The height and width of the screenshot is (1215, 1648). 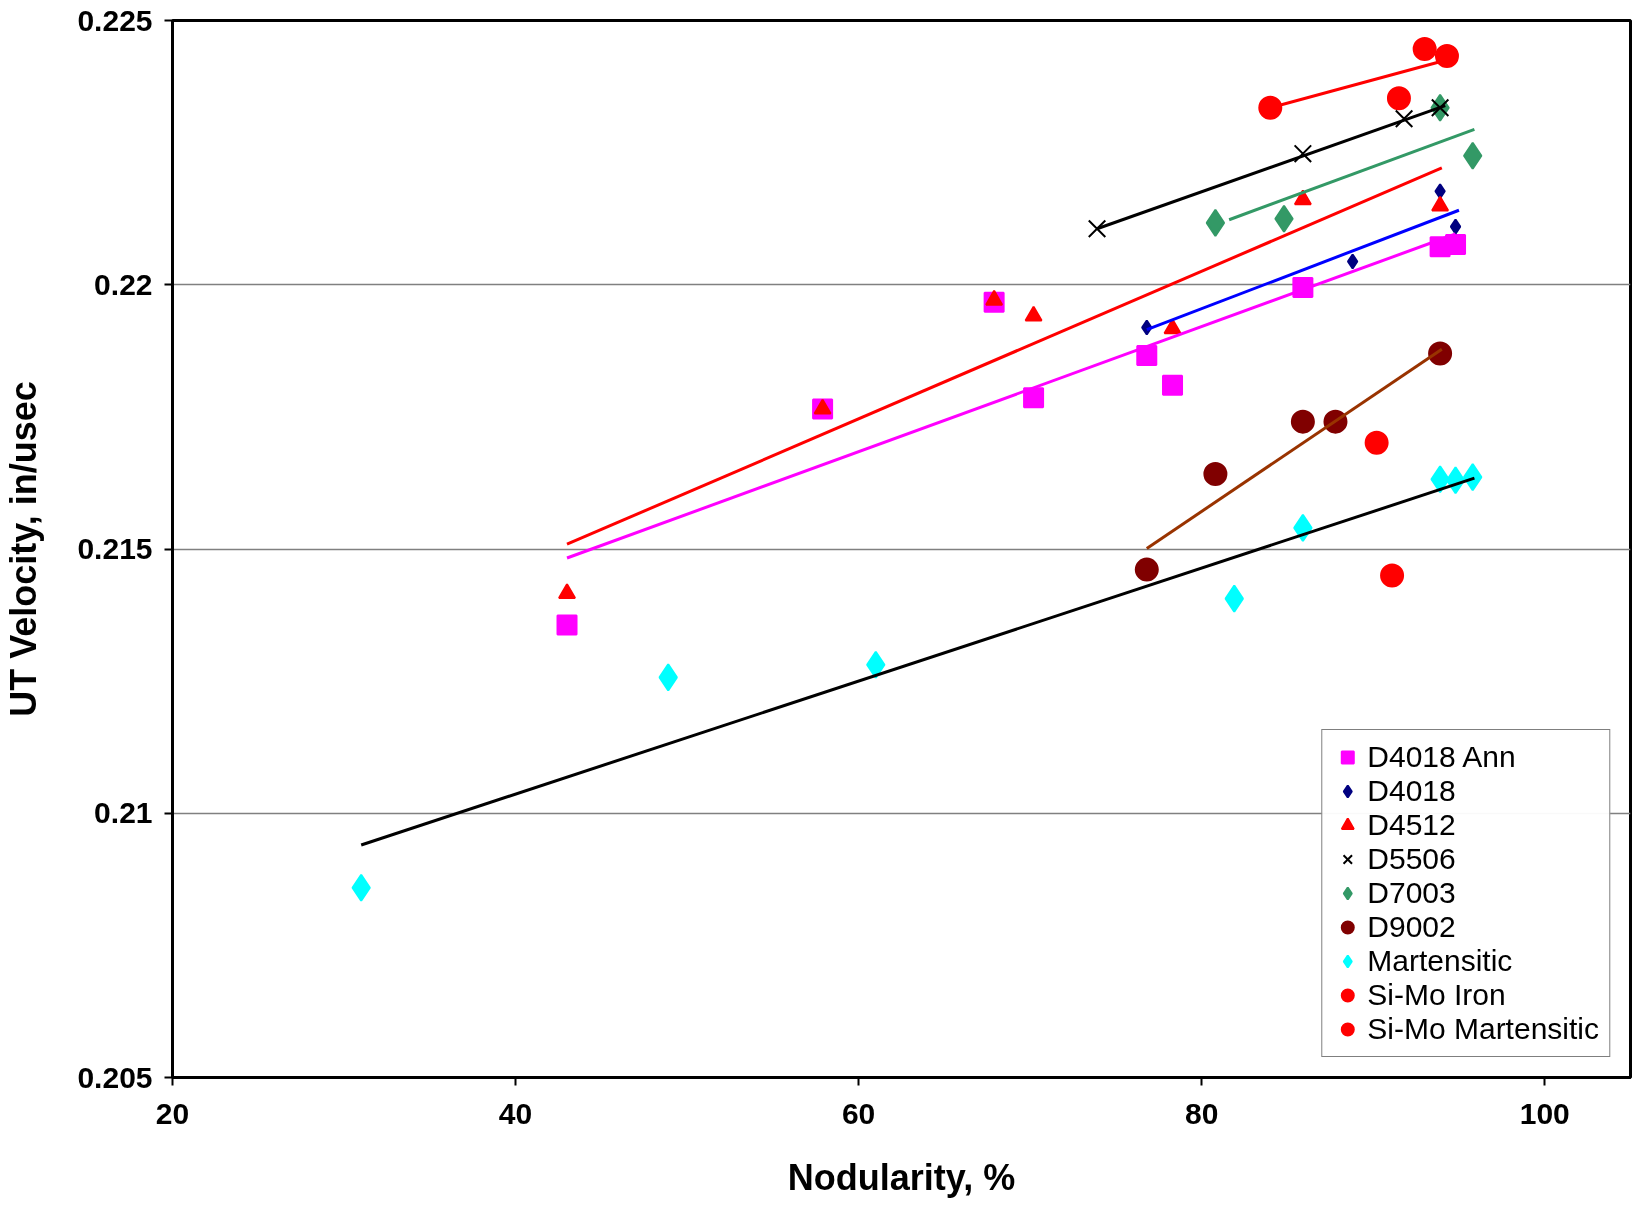 What do you see at coordinates (1411, 927) in the screenshot?
I see `legend-label: D9002` at bounding box center [1411, 927].